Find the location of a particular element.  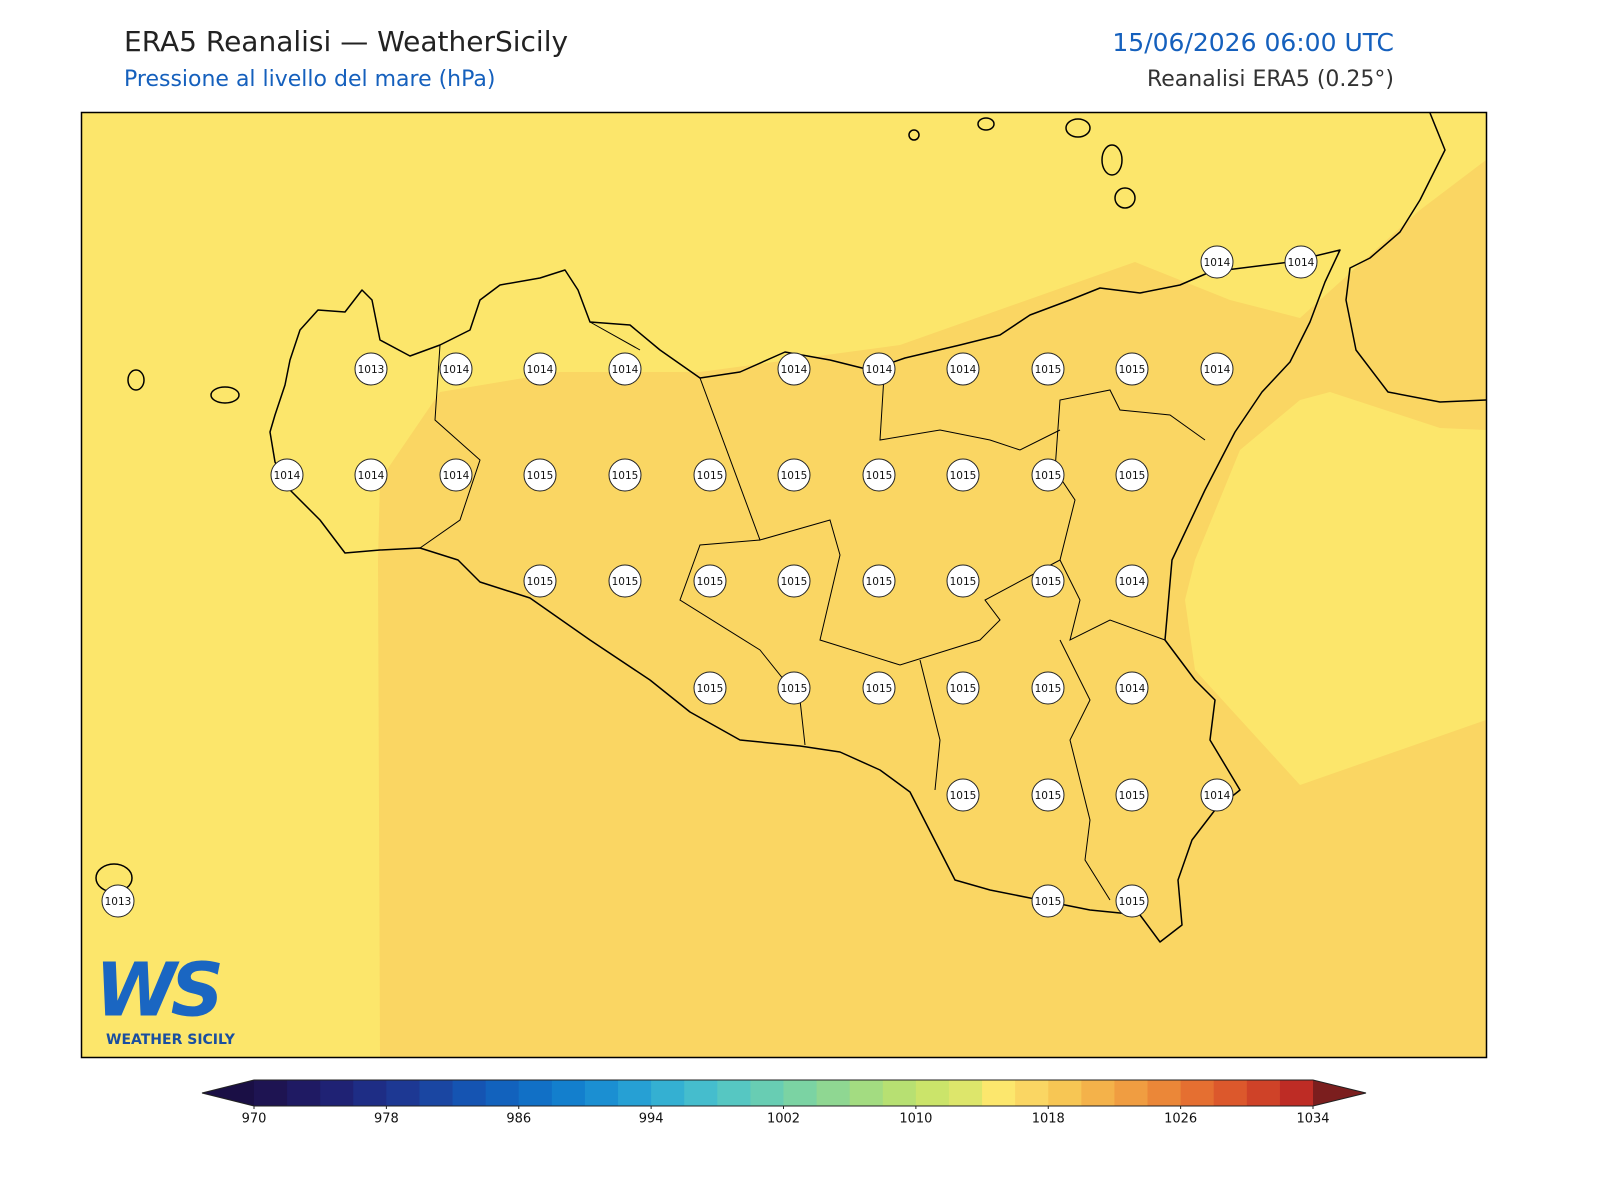

source: Reanalisi ERA5 (0.25°) is located at coordinates (1270, 79).